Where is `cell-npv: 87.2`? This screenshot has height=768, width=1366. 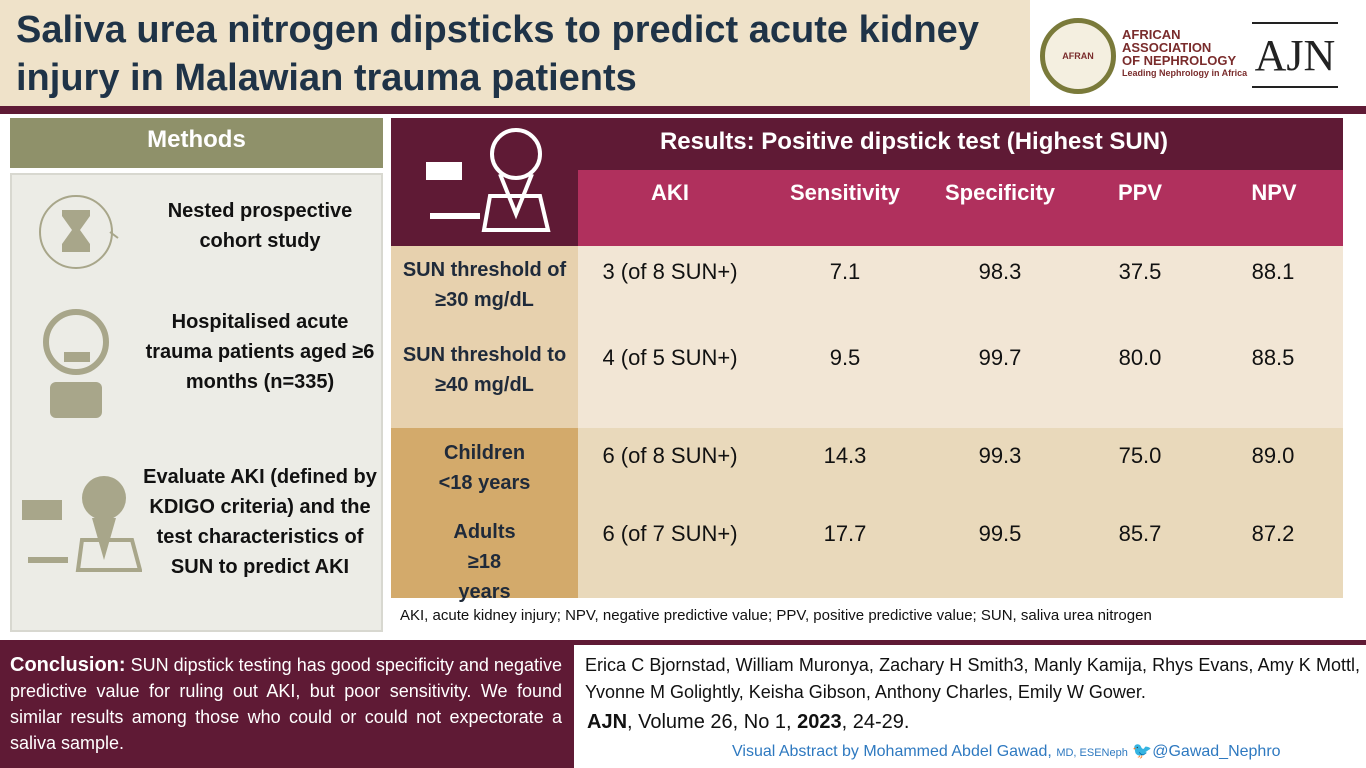 cell-npv: 87.2 is located at coordinates (1273, 533).